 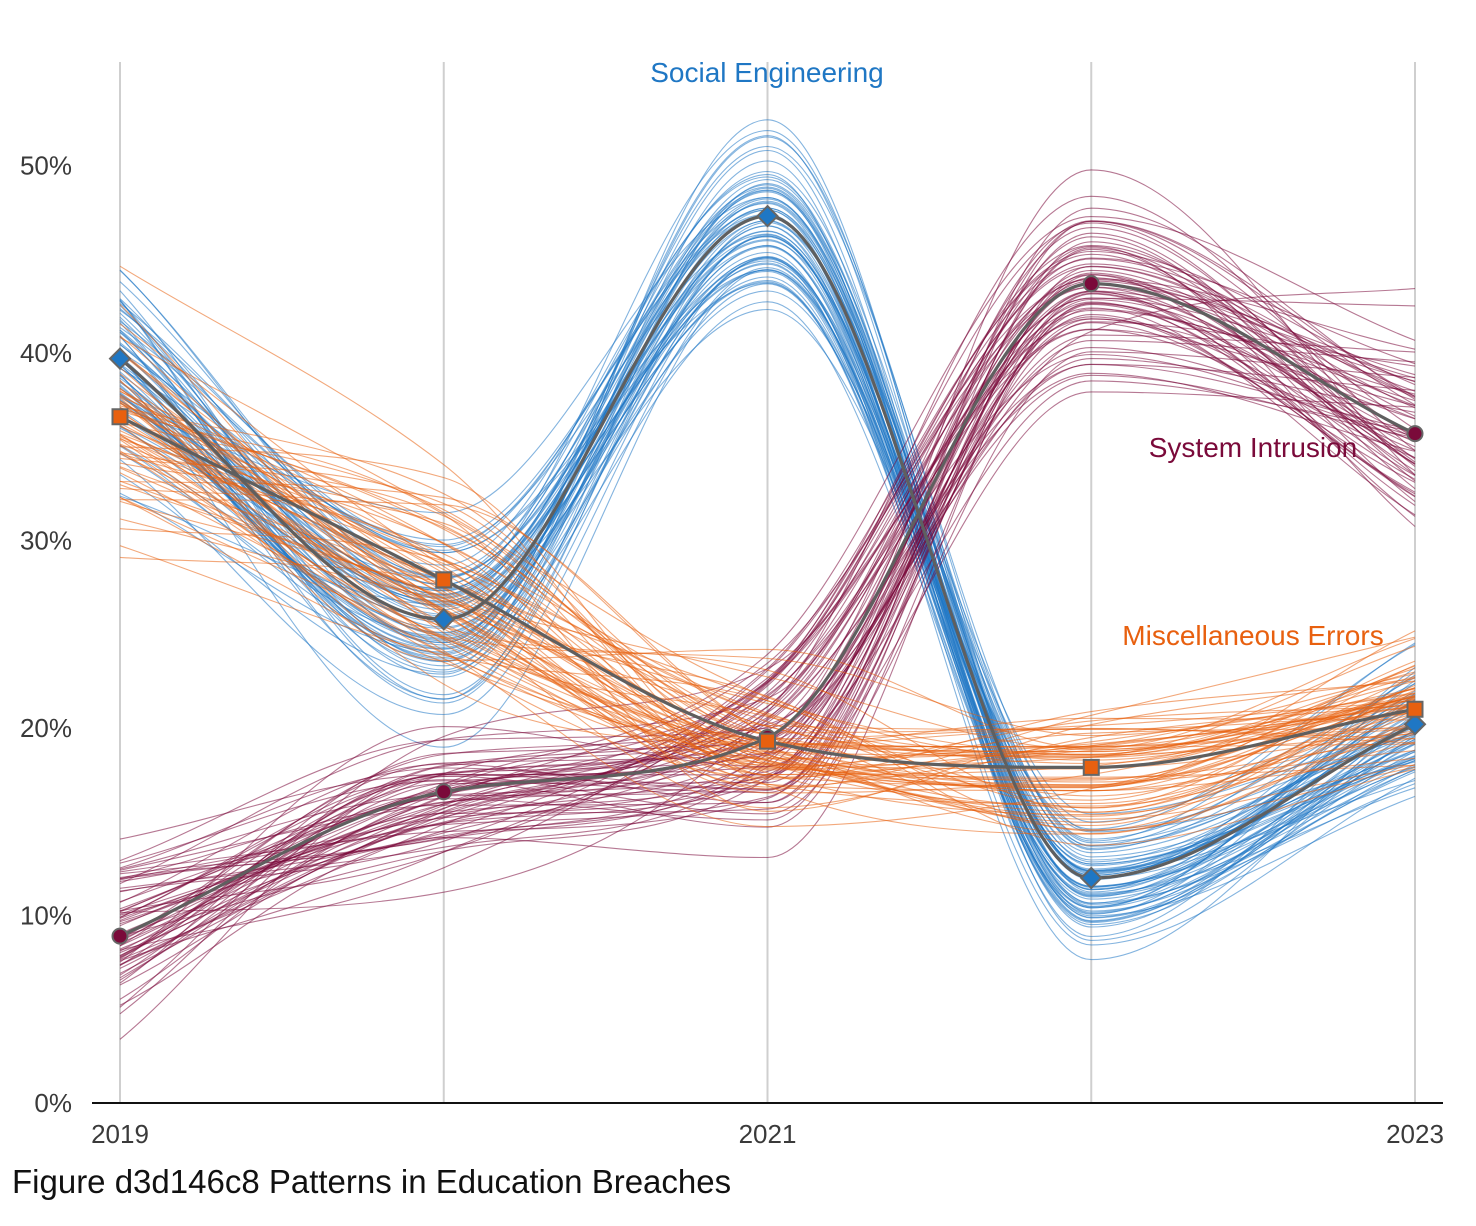 What do you see at coordinates (1415, 1134) in the screenshot?
I see `x-tick-label: 2023` at bounding box center [1415, 1134].